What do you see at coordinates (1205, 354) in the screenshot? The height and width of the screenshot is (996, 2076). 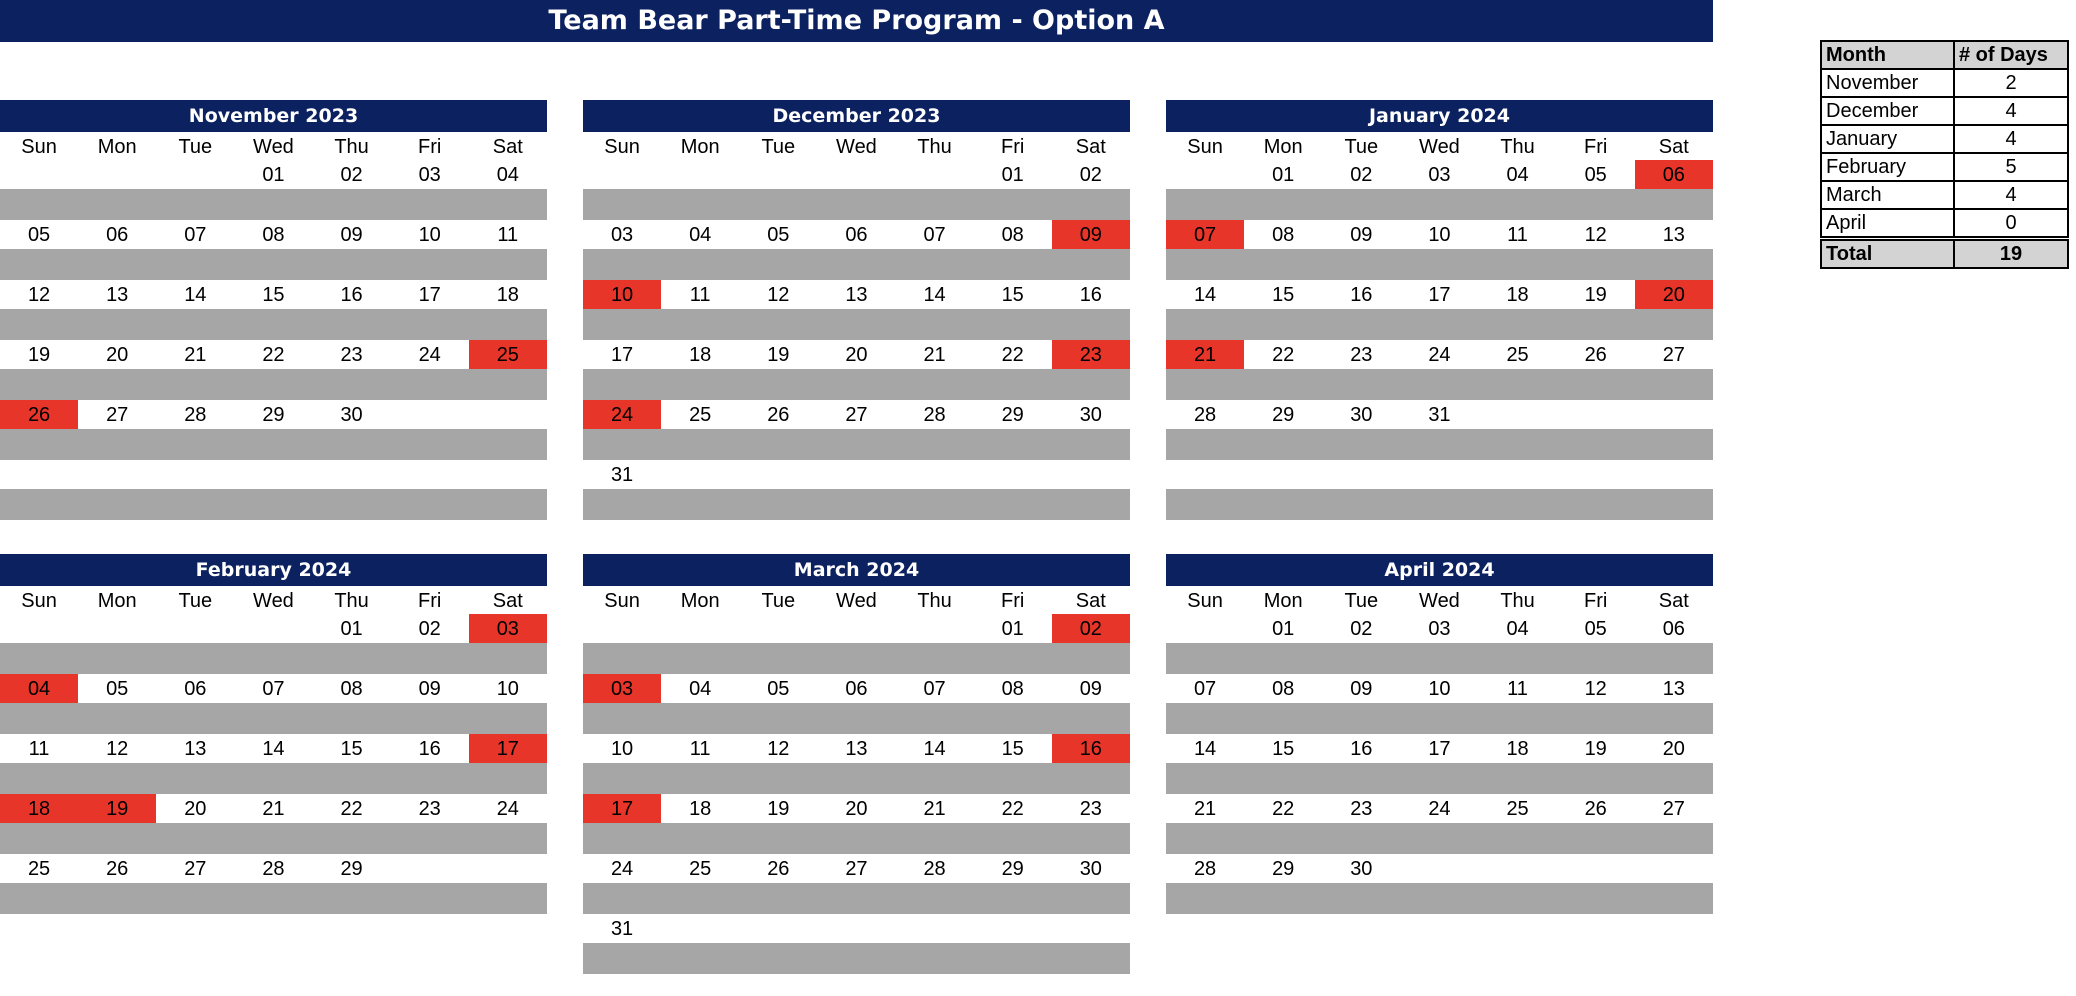 I see `day-cell-highlighted: 21` at bounding box center [1205, 354].